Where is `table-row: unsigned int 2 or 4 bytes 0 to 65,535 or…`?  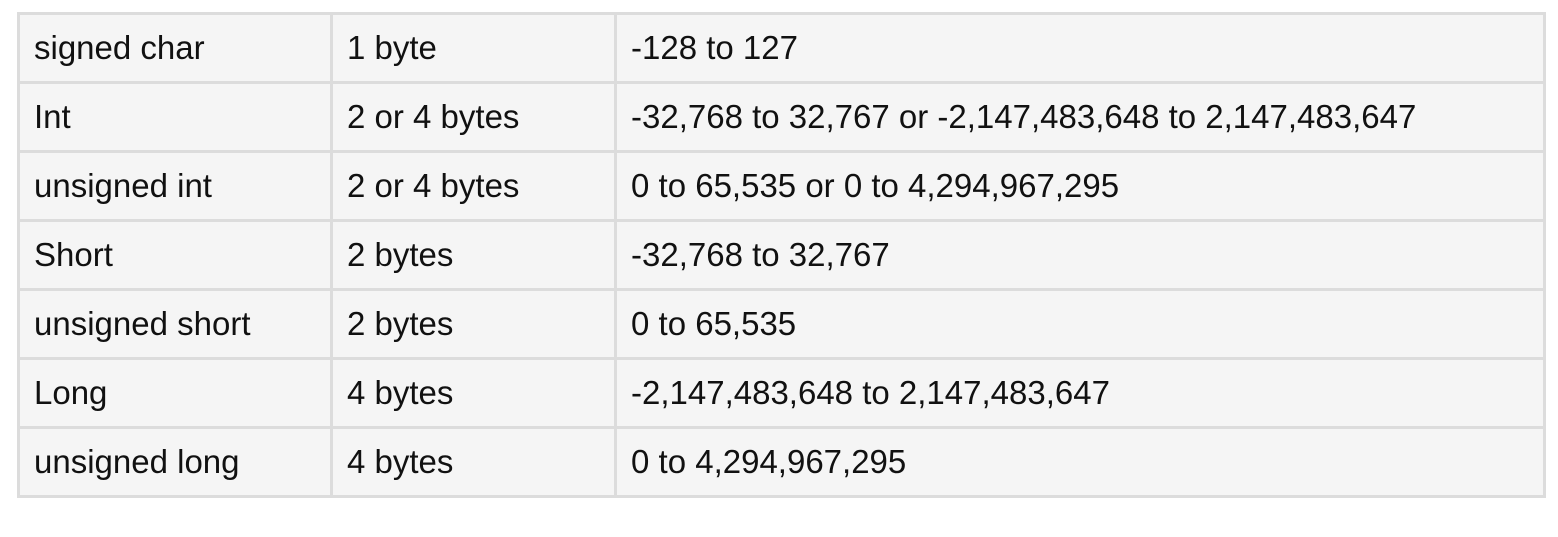 table-row: unsigned int 2 or 4 bytes 0 to 65,535 or… is located at coordinates (781, 186).